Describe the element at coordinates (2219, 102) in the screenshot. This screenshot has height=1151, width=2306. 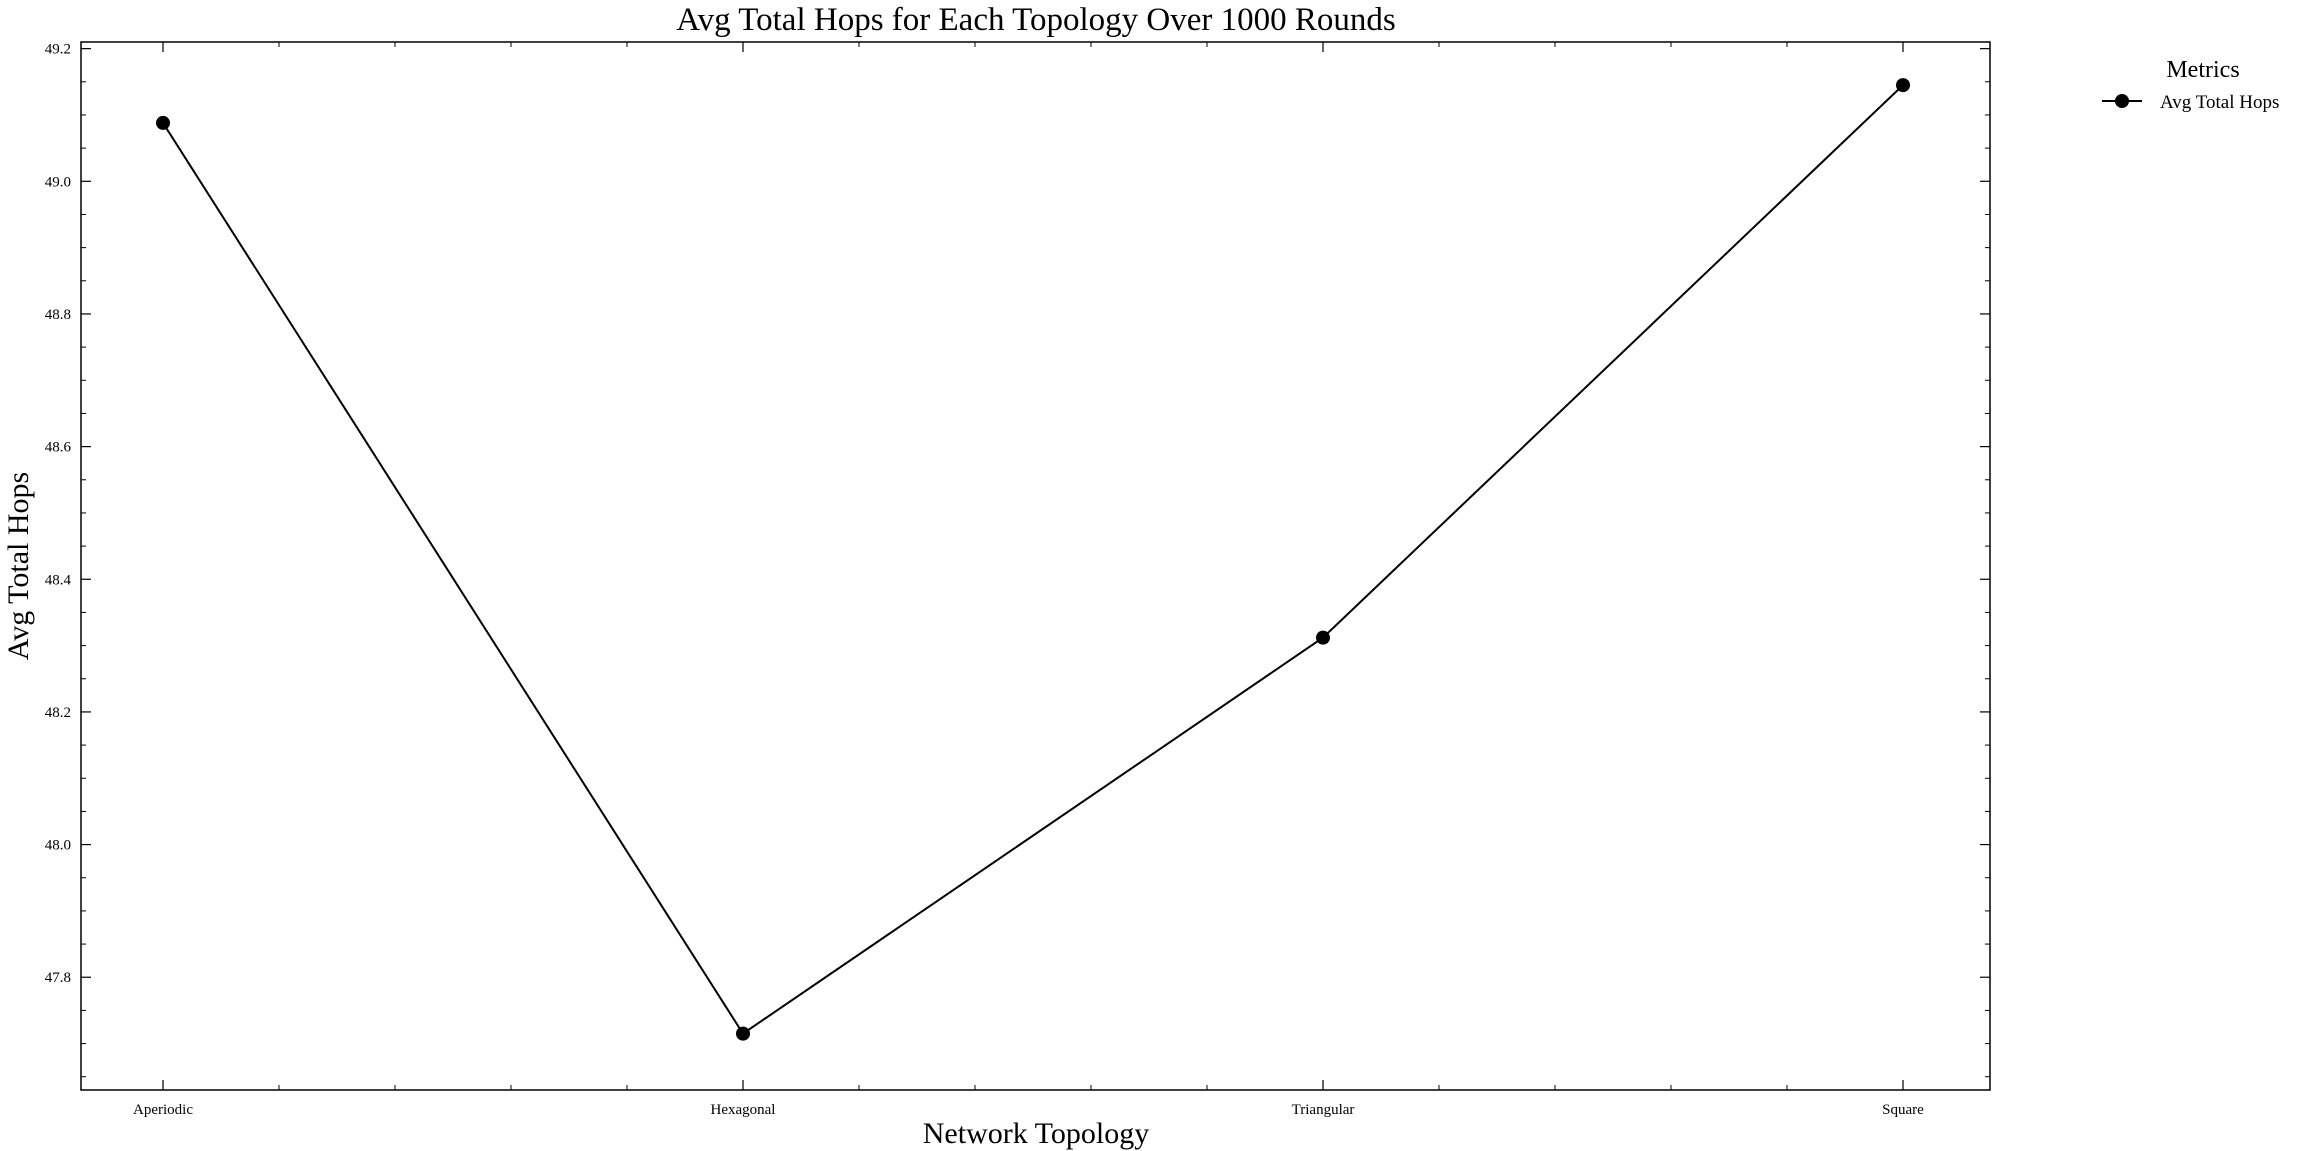
I see `legend-entry-label: Avg Total Hops` at that location.